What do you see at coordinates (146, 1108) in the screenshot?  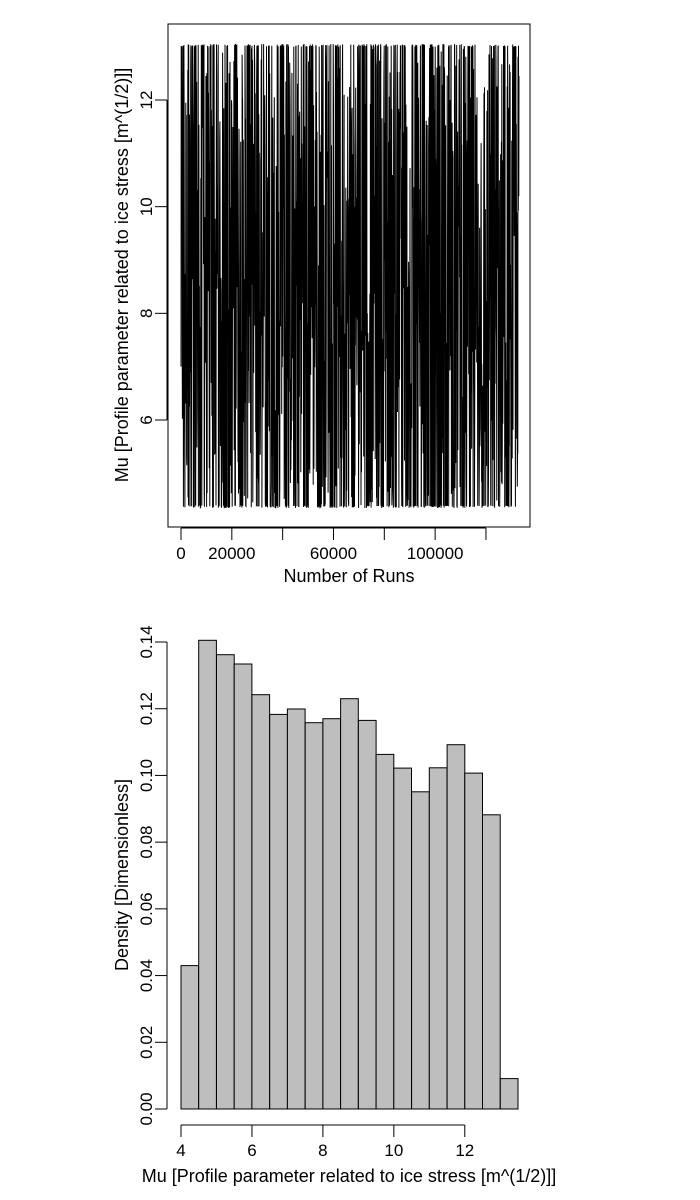 I see `histogram-y-tick-label: 0.00` at bounding box center [146, 1108].